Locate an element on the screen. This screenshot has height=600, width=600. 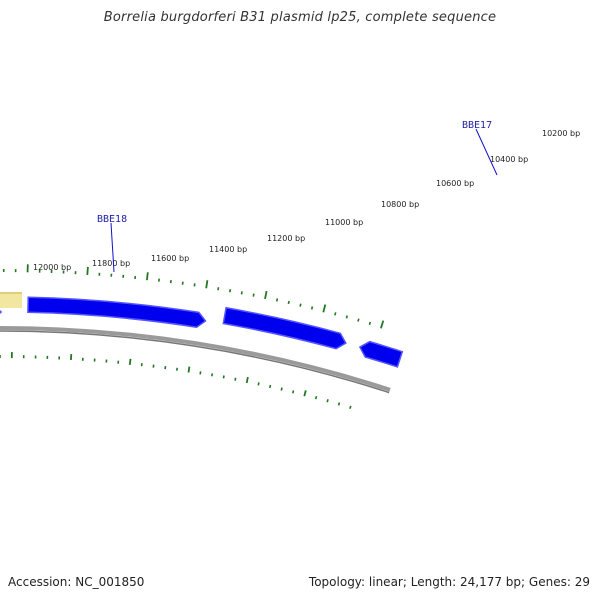
accession-value: NC_001850 is located at coordinates (110, 582).